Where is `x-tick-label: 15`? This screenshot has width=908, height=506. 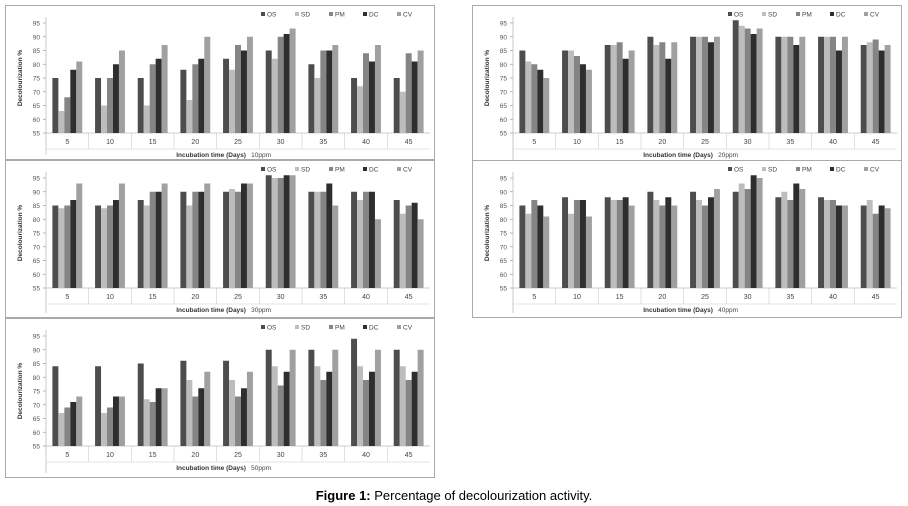 x-tick-label: 15 is located at coordinates (620, 297).